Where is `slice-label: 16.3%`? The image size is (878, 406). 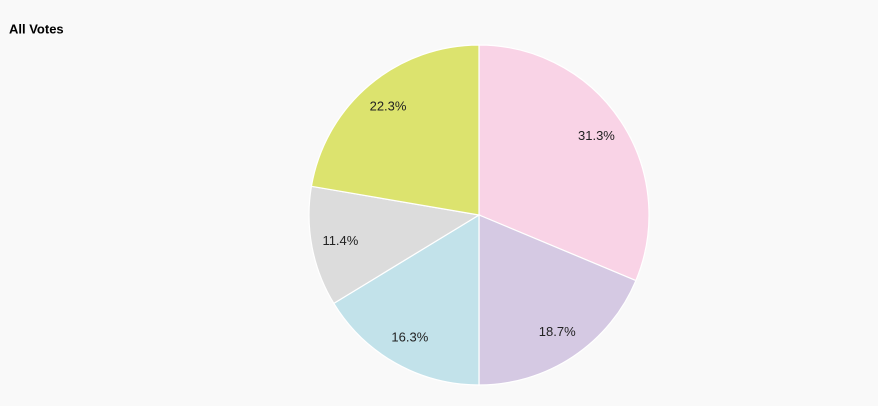 slice-label: 16.3% is located at coordinates (409, 336).